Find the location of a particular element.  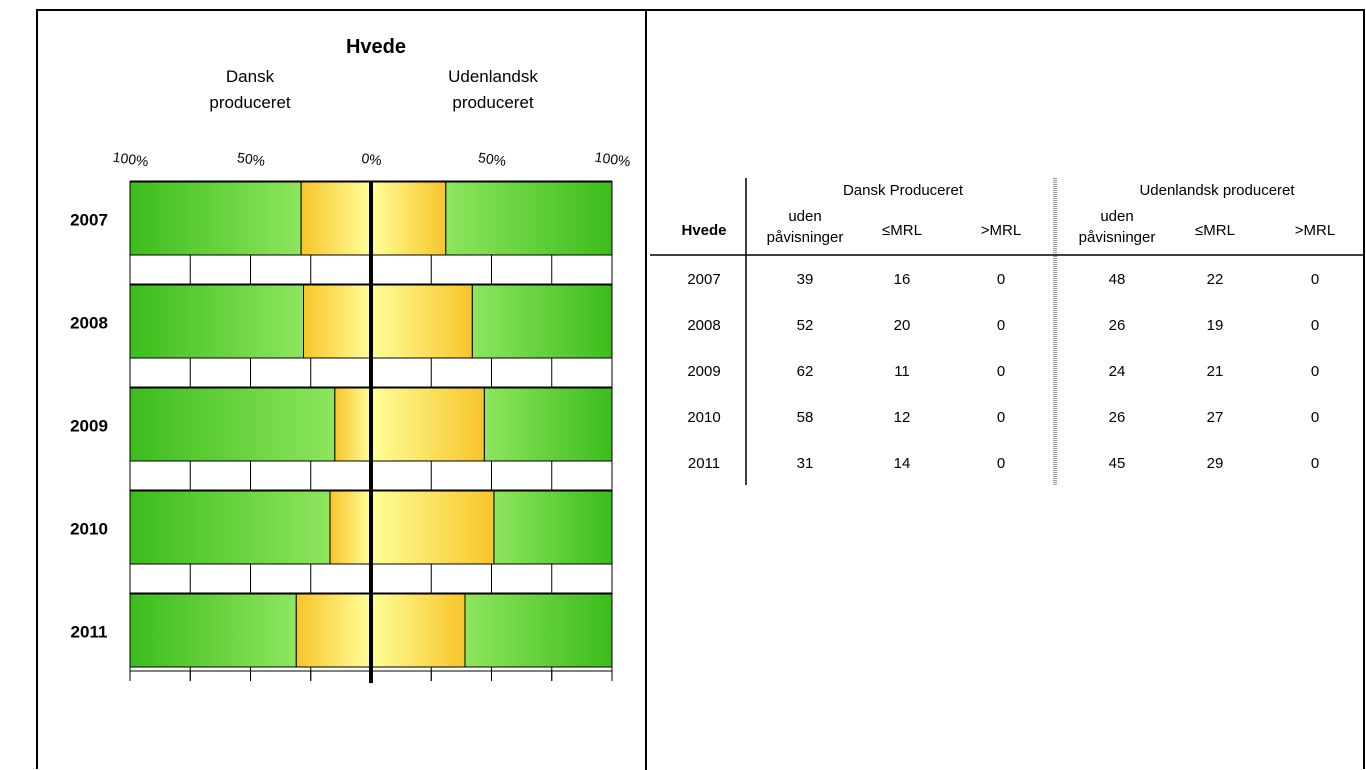

x-tick-label: 0% is located at coordinates (372, 159).